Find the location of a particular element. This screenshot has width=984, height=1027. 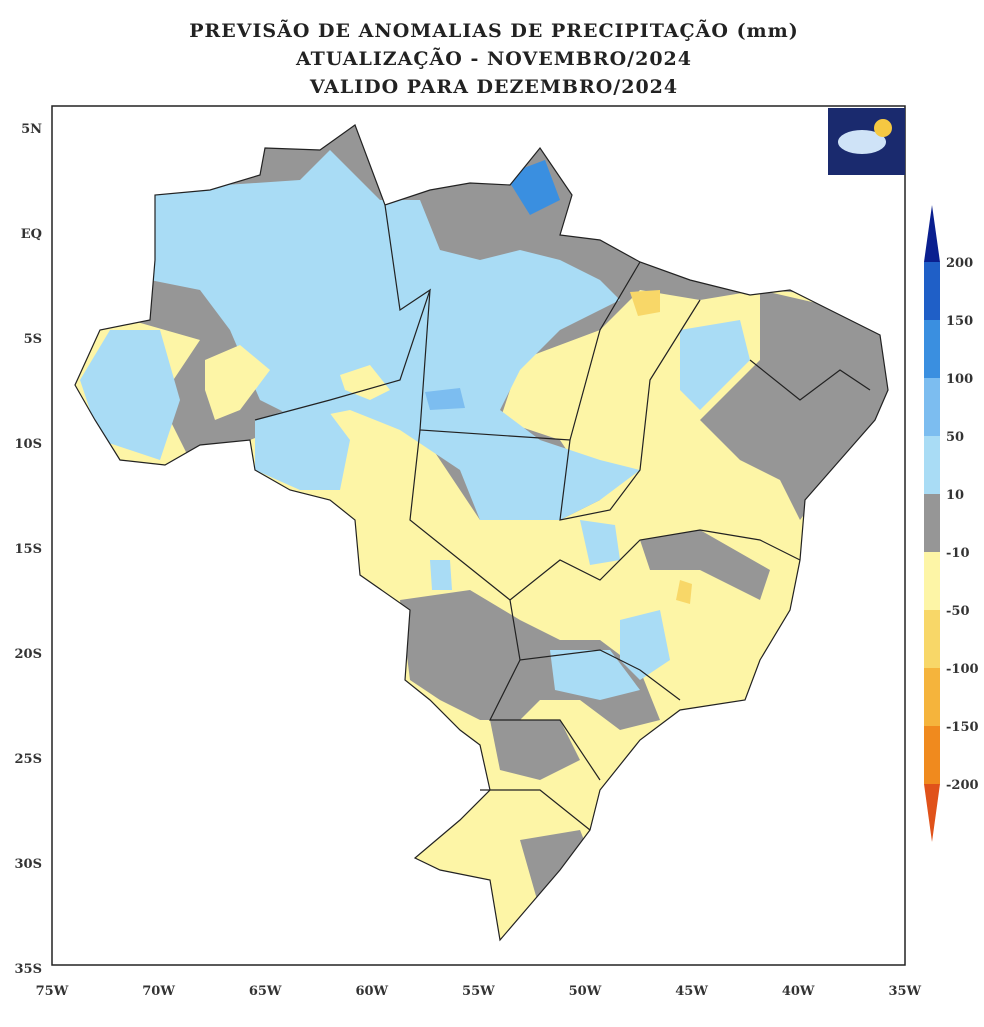

colorbar-label: 10 is located at coordinates (955, 495).